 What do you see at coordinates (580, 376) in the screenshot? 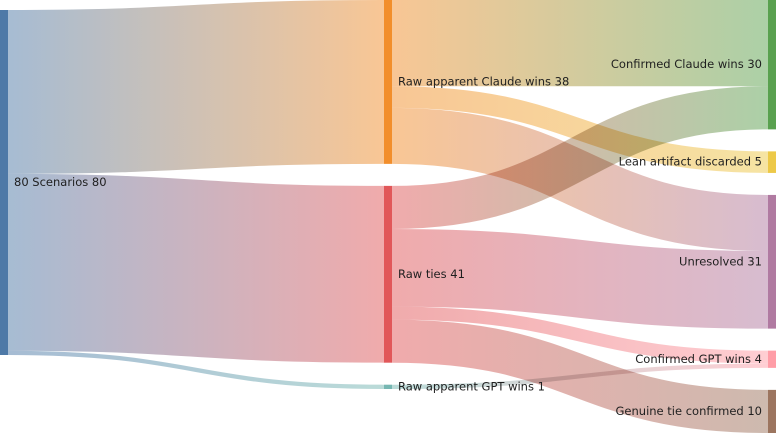
I see `link-gpt-raw-to-gpt-confirmed` at bounding box center [580, 376].